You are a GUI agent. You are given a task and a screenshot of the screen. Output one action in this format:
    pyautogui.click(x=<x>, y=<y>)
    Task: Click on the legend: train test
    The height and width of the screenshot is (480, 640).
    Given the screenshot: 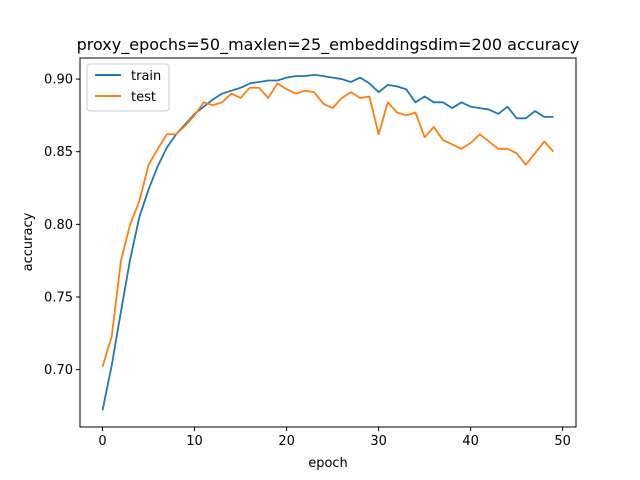 What is the action you would take?
    pyautogui.click(x=128, y=87)
    